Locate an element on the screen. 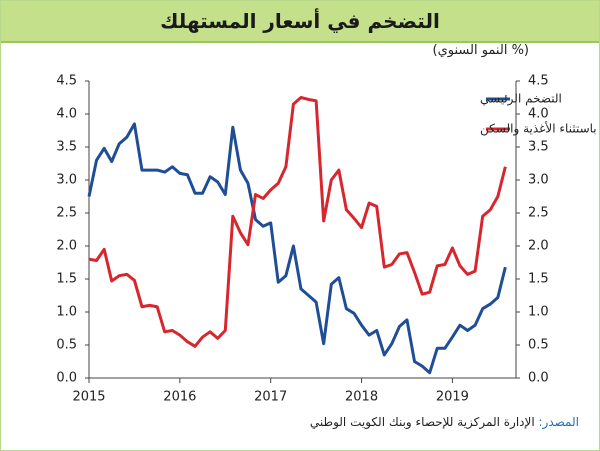 The height and width of the screenshot is (451, 600). x-tick-label: 2017 is located at coordinates (270, 397).